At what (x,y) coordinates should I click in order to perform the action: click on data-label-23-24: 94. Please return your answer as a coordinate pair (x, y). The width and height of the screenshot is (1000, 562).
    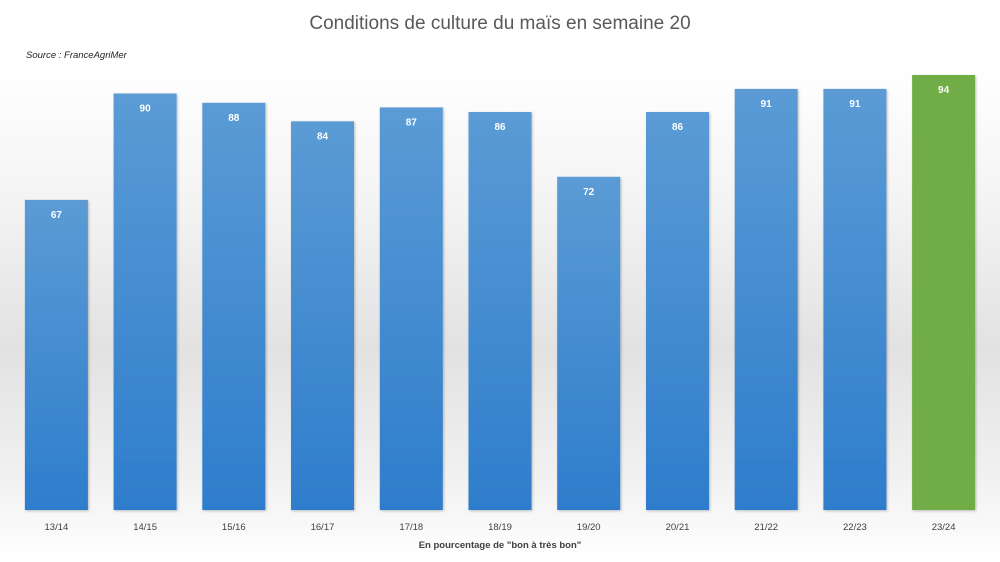
    Looking at the image, I should click on (944, 90).